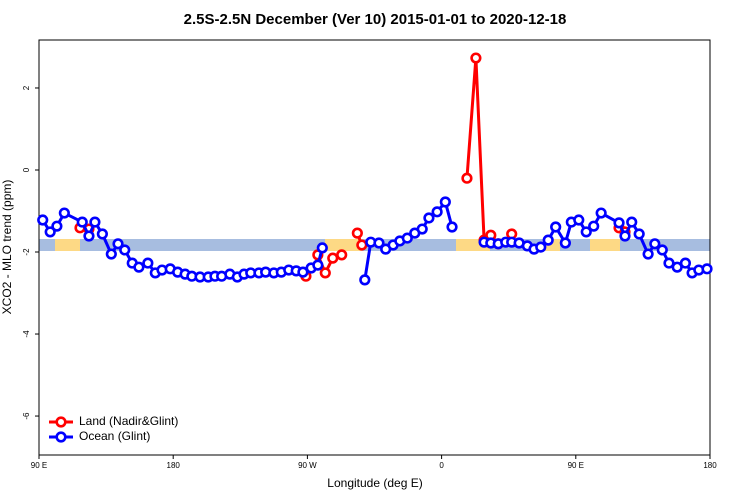 The width and height of the screenshot is (750, 500). What do you see at coordinates (7, 247) in the screenshot?
I see `y-axis-label: XCO2 - MLO trend (ppm)` at bounding box center [7, 247].